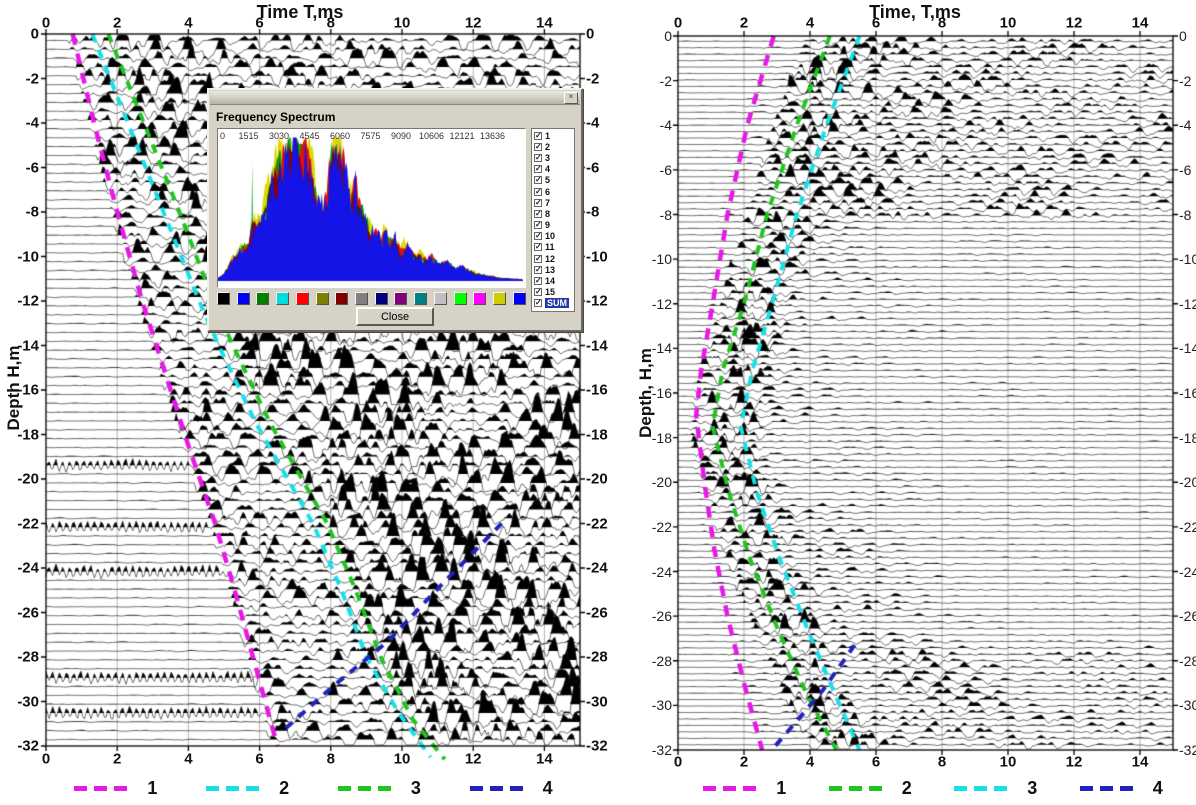 The image size is (1196, 805). I want to click on channel-row-10: ✓ 10, so click(554, 236).